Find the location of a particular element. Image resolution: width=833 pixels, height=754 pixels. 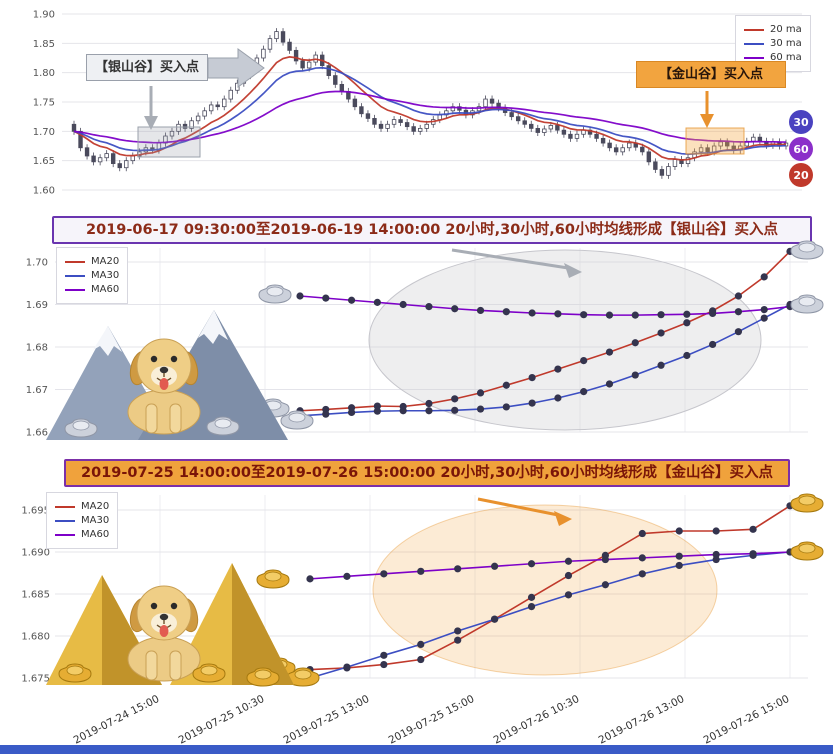

svg-text: 2019-07-25 13:00 is located at coordinates (327, 719).